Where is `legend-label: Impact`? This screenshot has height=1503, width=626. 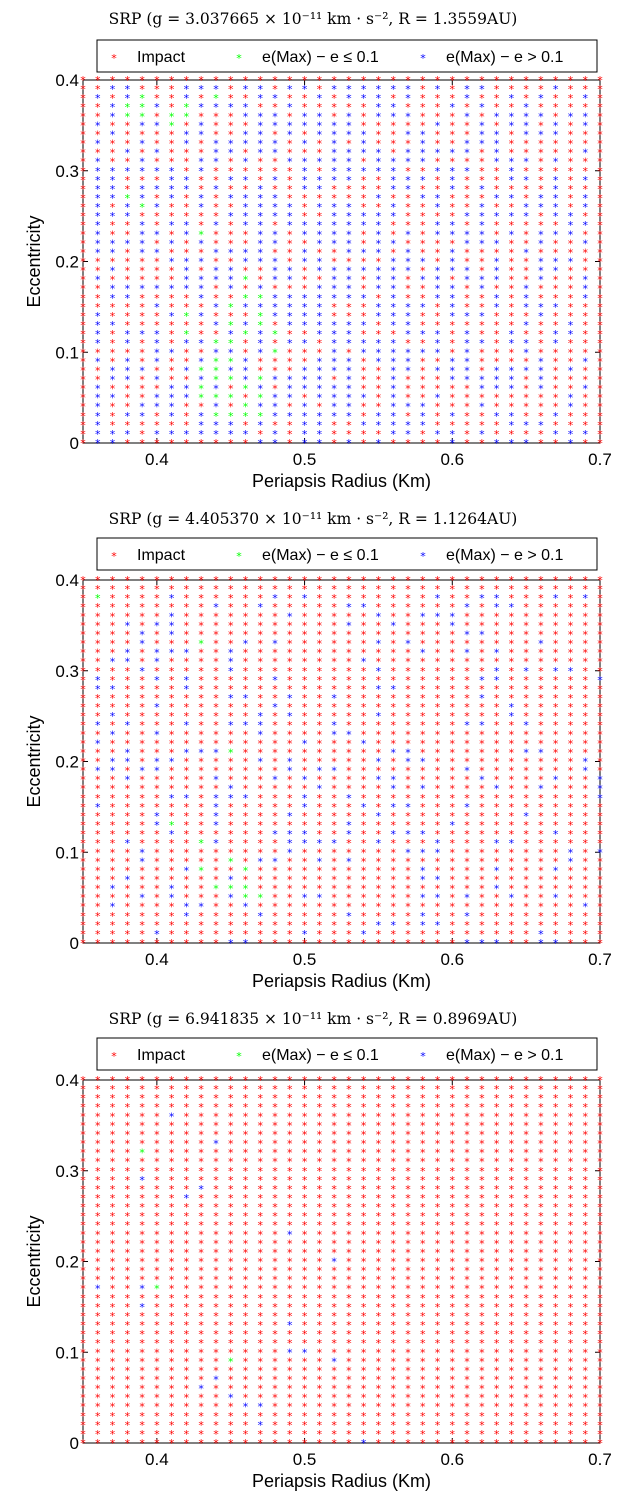
legend-label: Impact is located at coordinates (161, 555).